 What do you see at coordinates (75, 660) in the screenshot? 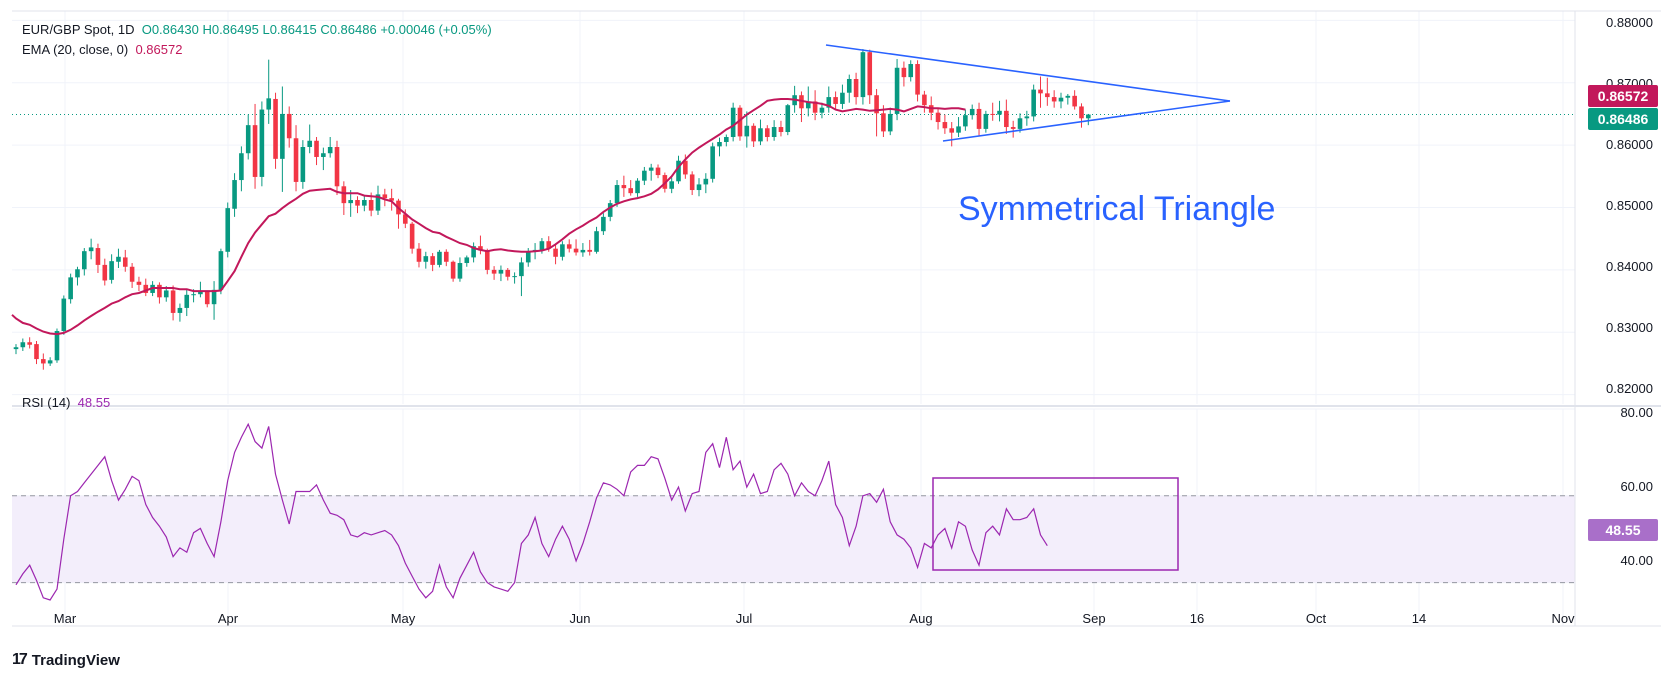
I see `brand-name: TradingView` at bounding box center [75, 660].